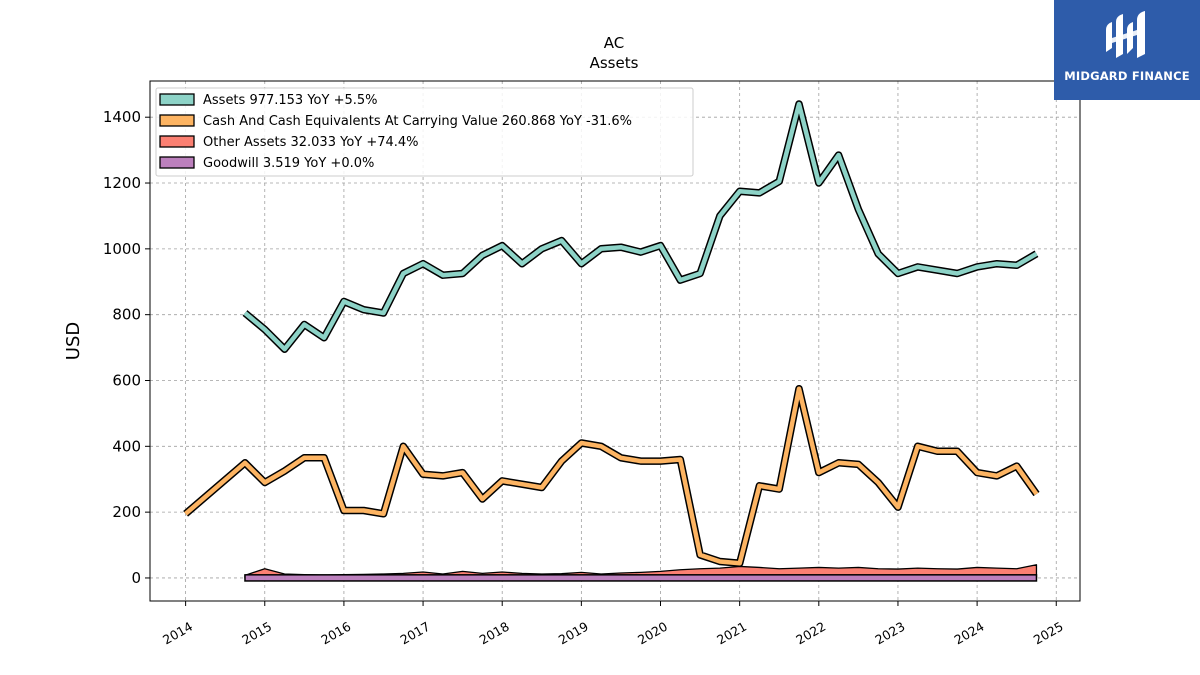 This screenshot has width=1200, height=675. I want to click on x-tick-label: 2015, so click(256, 633).